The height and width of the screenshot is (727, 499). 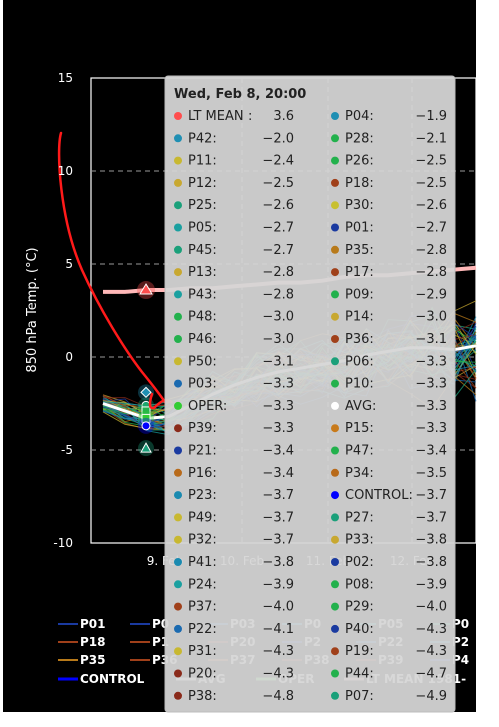 I want to click on tooltip-series-name: P36:, so click(x=359, y=339).